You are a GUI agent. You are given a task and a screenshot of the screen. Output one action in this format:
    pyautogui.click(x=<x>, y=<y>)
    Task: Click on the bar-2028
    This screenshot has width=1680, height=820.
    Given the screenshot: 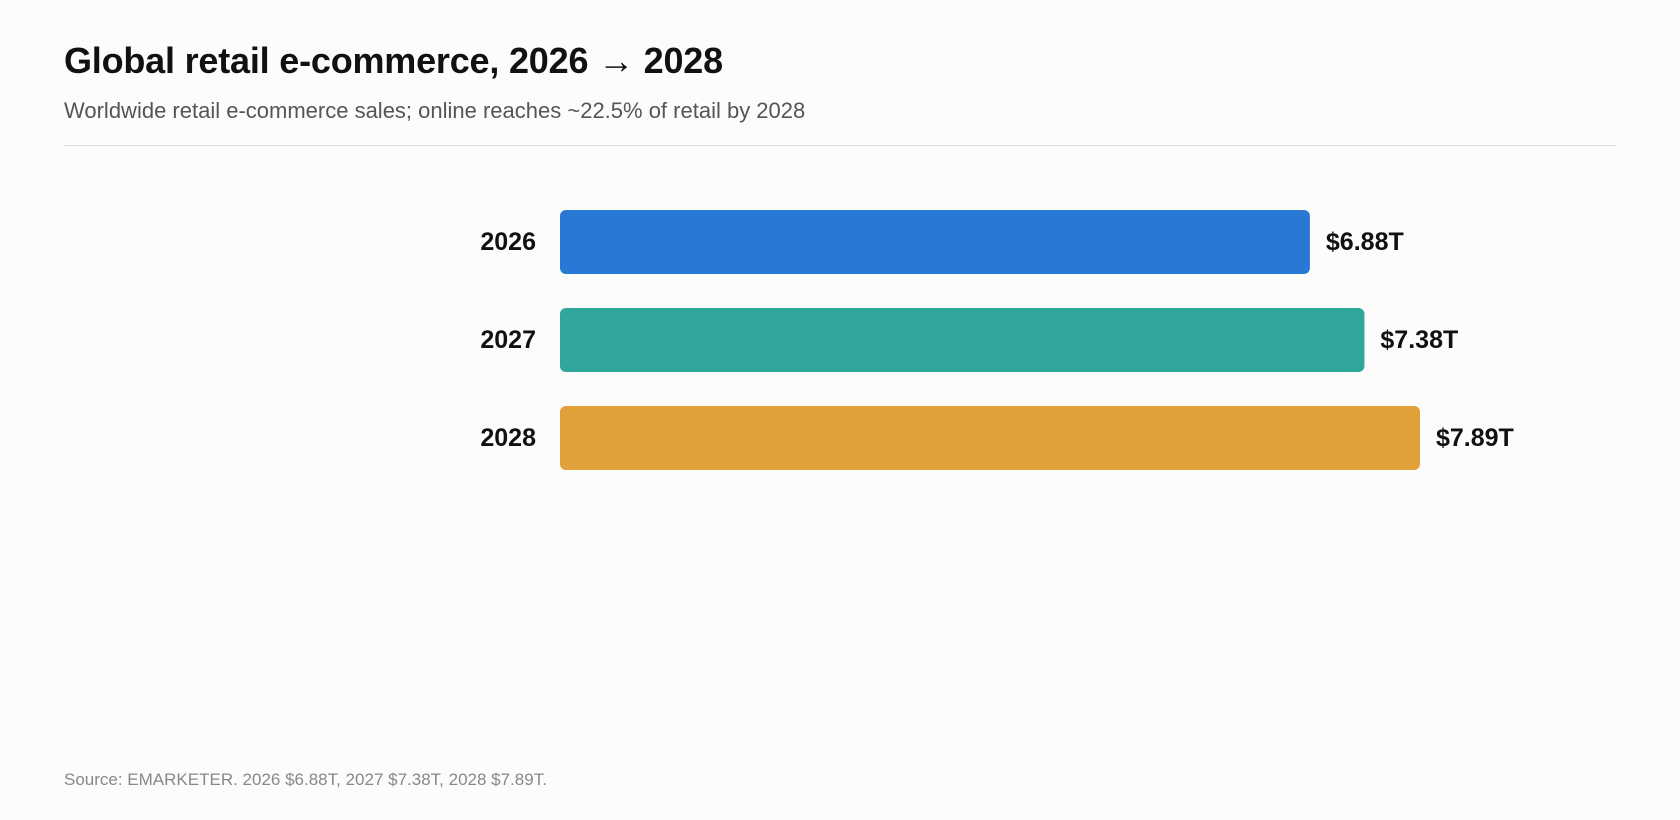 What is the action you would take?
    pyautogui.click(x=990, y=438)
    